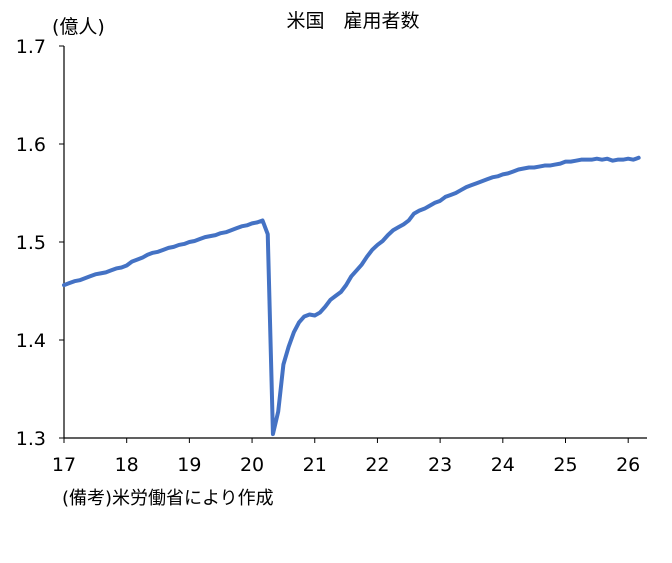 The width and height of the screenshot is (672, 563). What do you see at coordinates (440, 465) in the screenshot?
I see `x-tick-label: 23` at bounding box center [440, 465].